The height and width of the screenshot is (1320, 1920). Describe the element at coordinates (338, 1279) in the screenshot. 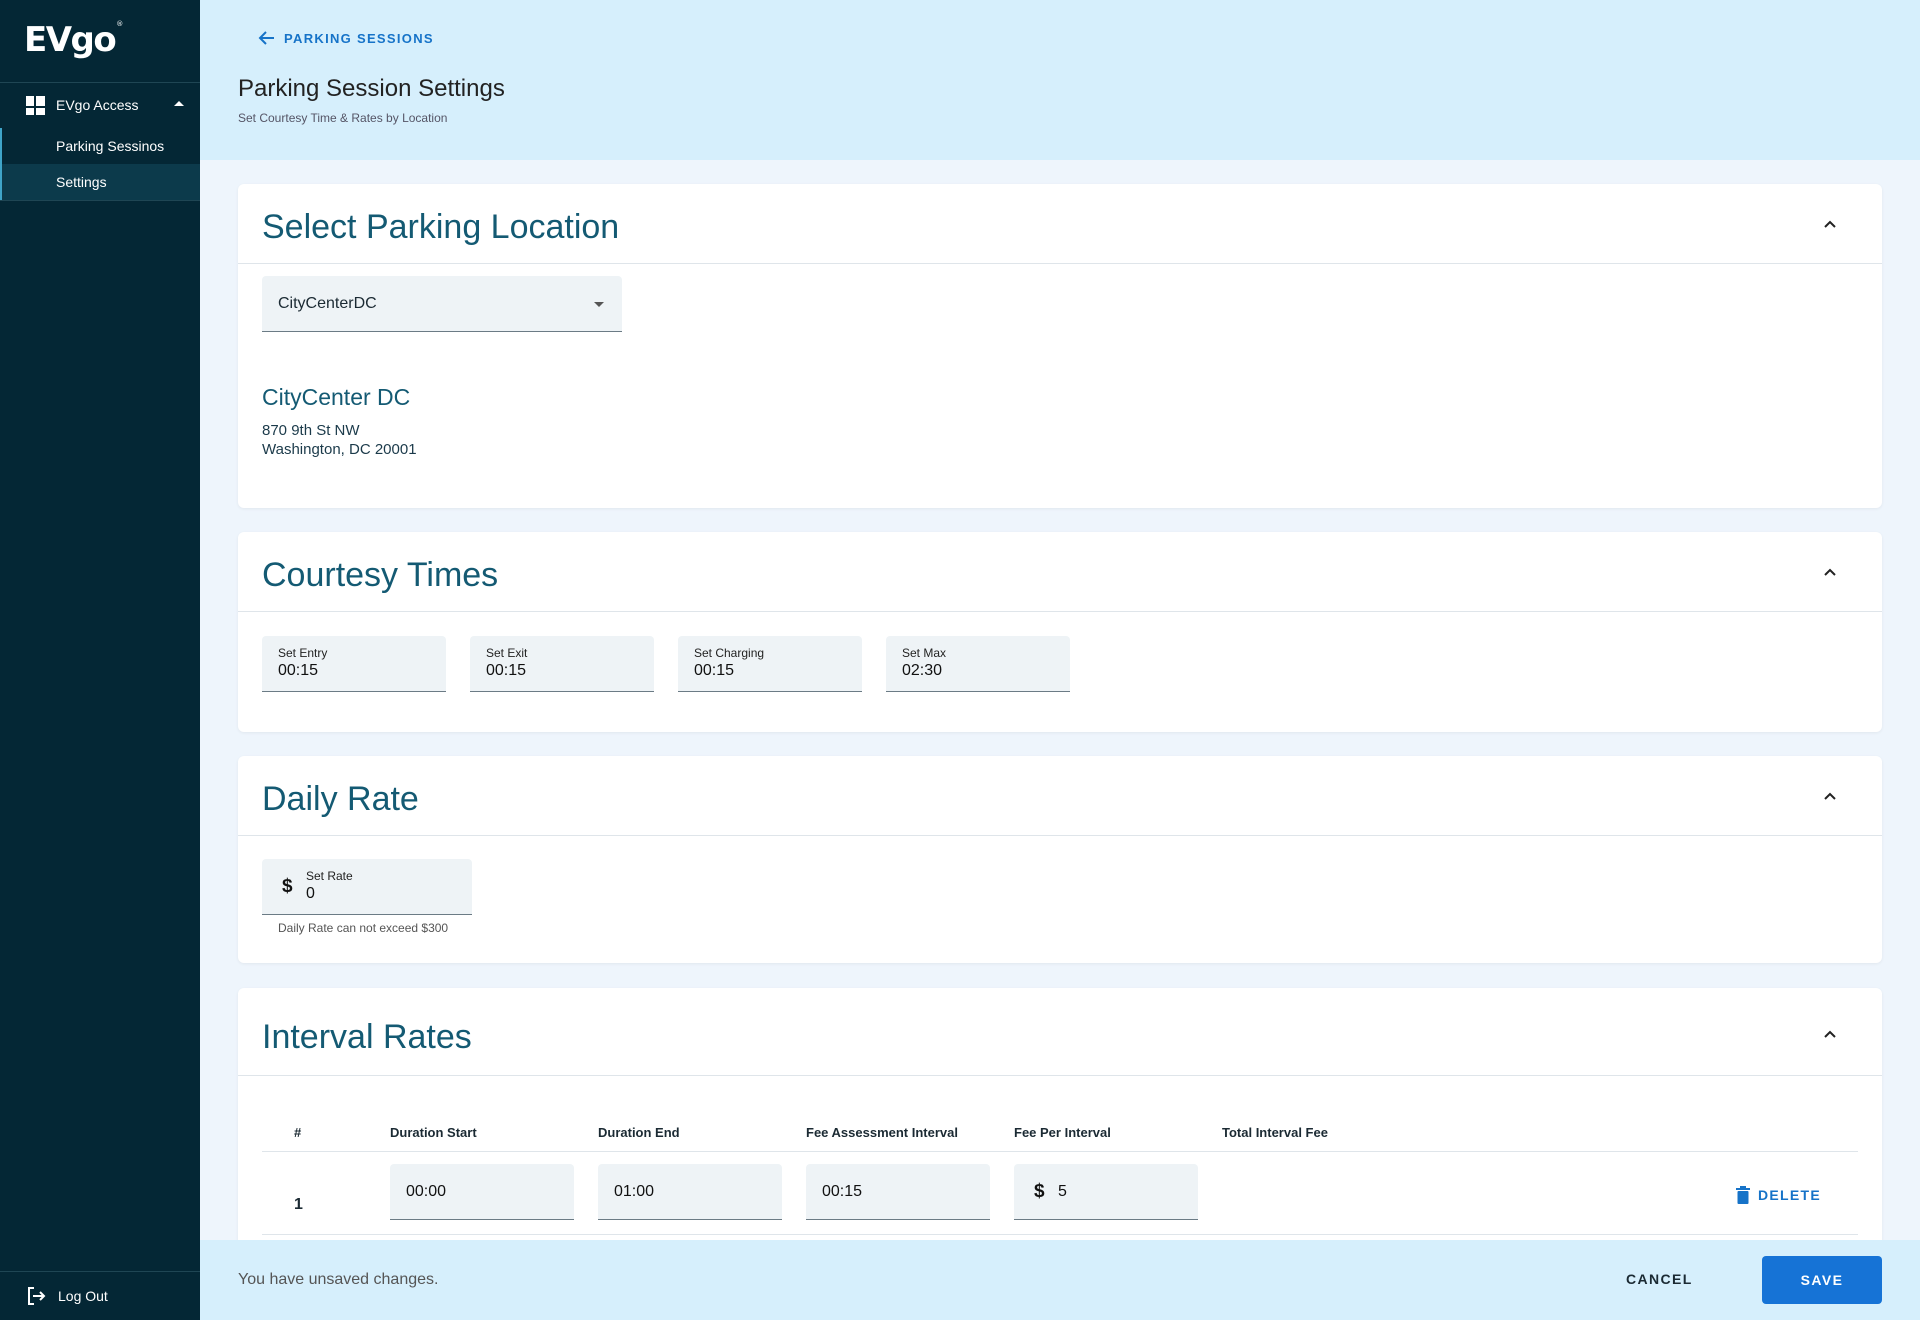

I see `unsaved-message: You have unsaved changes.` at that location.